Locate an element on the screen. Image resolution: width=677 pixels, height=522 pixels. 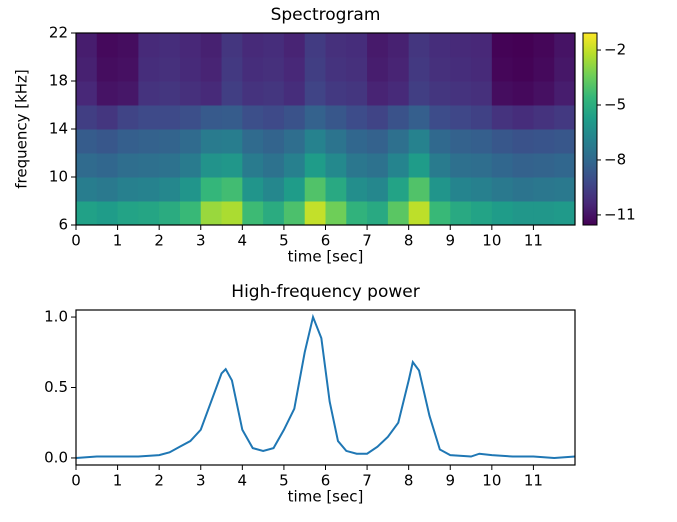
x-tick-label: 6 is located at coordinates (326, 241).